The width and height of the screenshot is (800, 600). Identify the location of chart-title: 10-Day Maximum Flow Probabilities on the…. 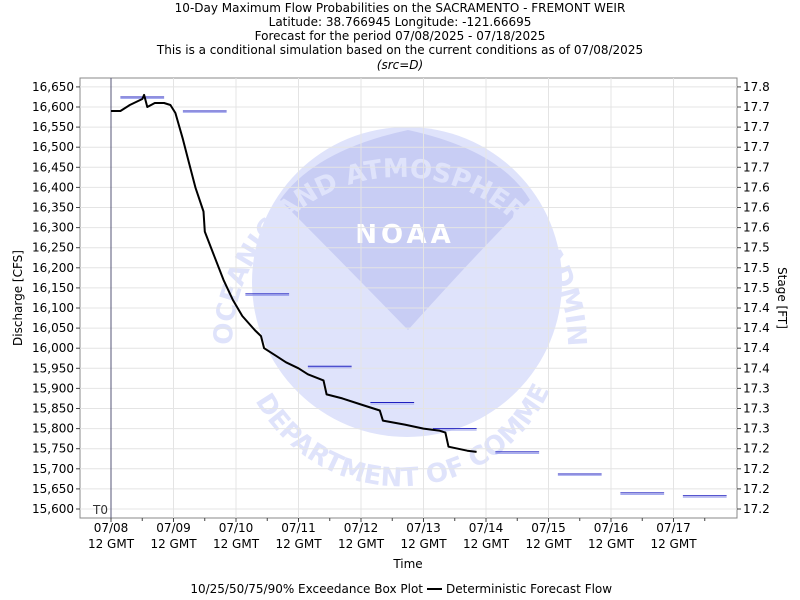
(400, 8).